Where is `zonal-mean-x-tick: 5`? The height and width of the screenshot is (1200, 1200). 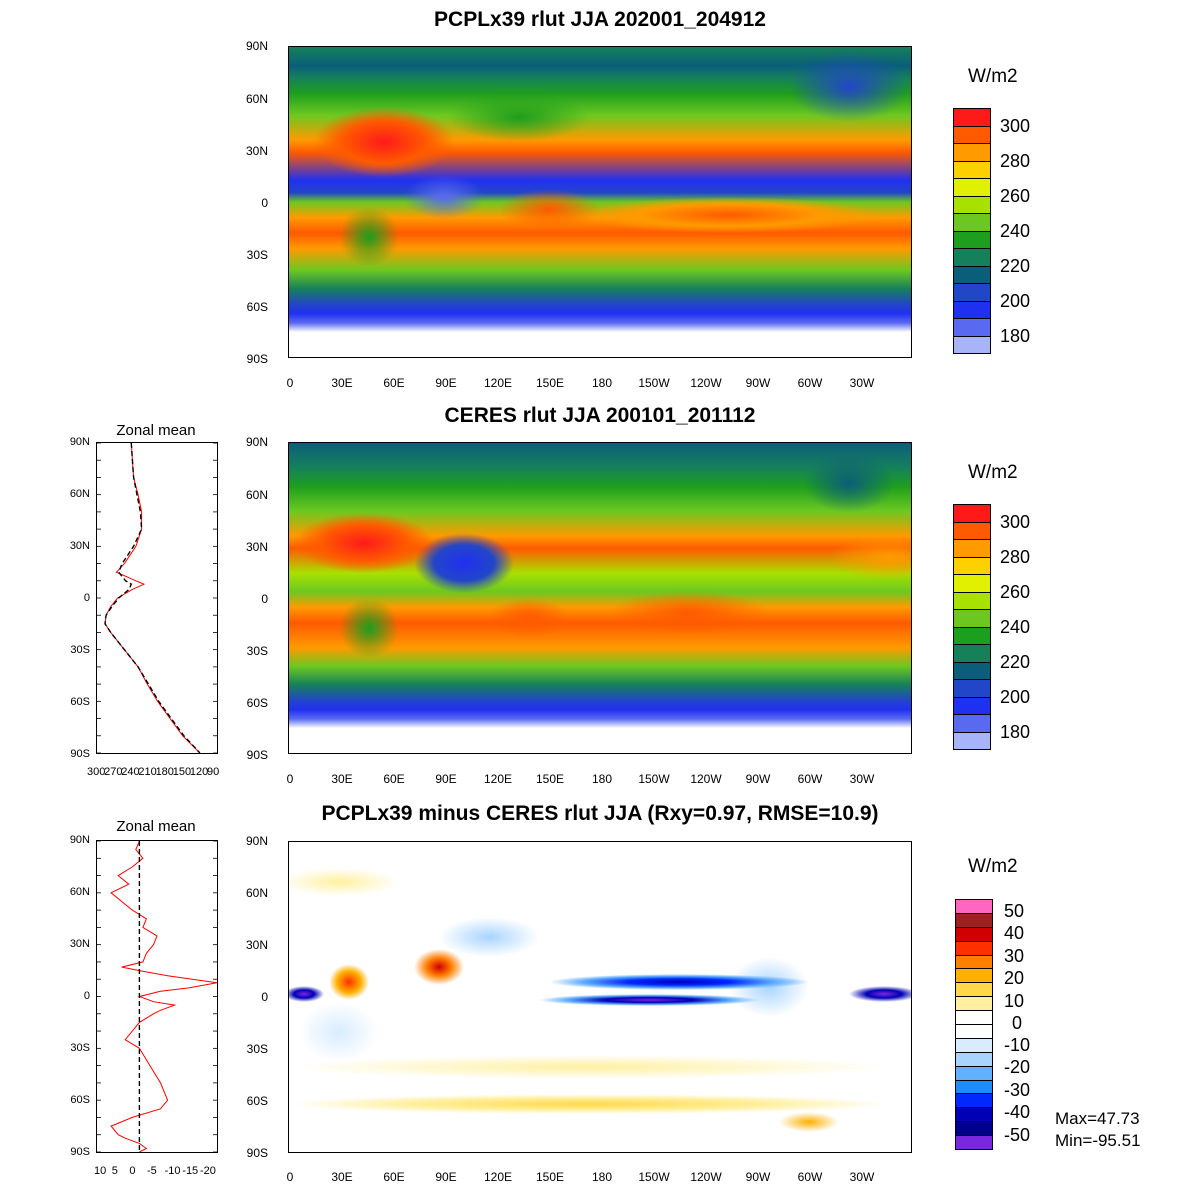 zonal-mean-x-tick: 5 is located at coordinates (114, 1171).